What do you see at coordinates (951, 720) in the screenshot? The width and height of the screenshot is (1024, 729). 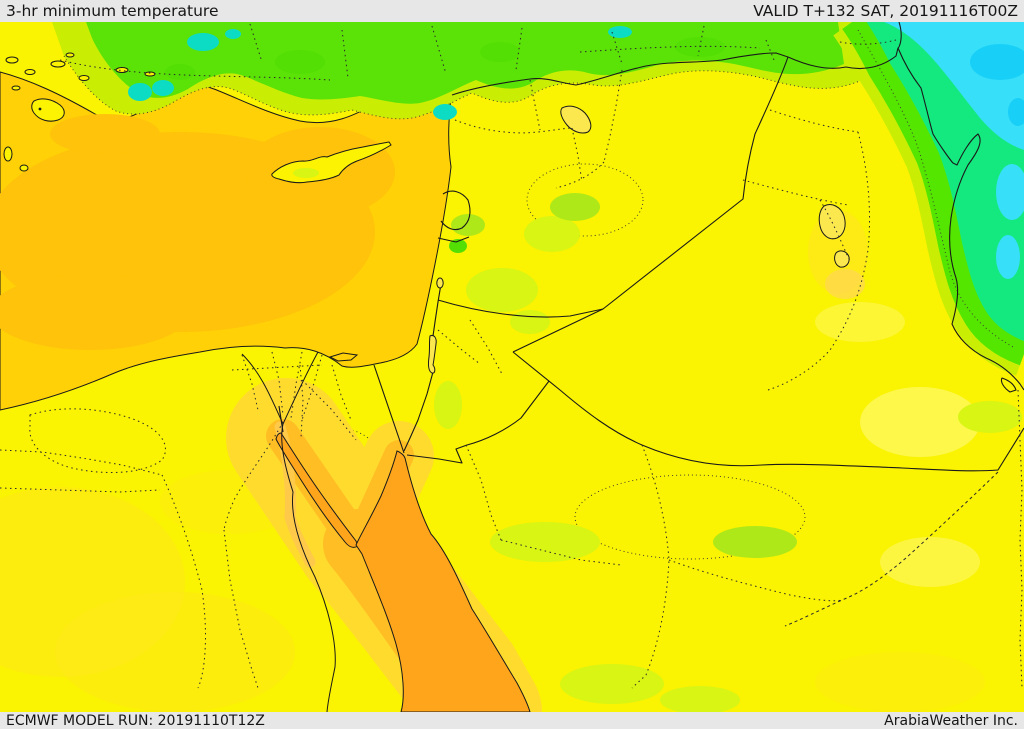 I see `attribution-label: ArabiaWeather Inc.` at bounding box center [951, 720].